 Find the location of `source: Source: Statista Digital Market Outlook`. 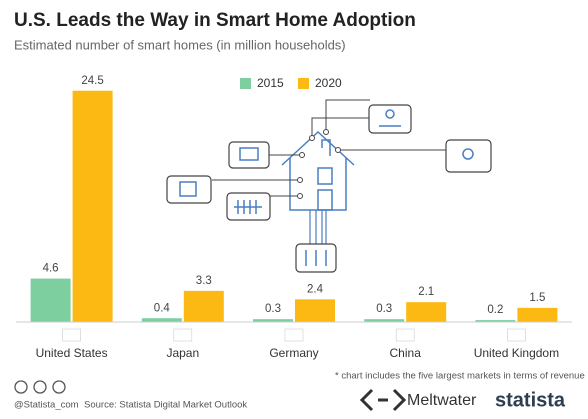

source: Source: Statista Digital Market Outlook is located at coordinates (165, 405).